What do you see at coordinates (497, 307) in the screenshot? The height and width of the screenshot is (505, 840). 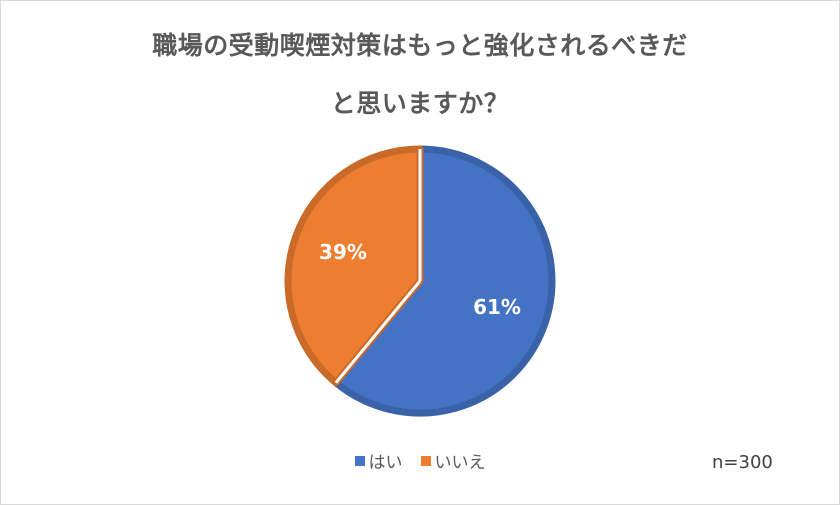 I see `data-label-yes: 61%` at bounding box center [497, 307].